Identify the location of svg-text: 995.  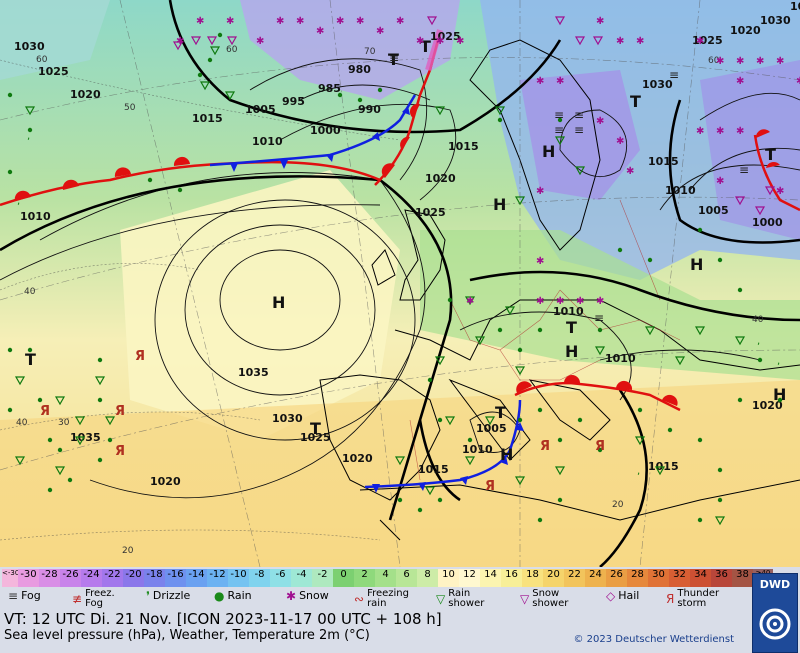
(293, 101).